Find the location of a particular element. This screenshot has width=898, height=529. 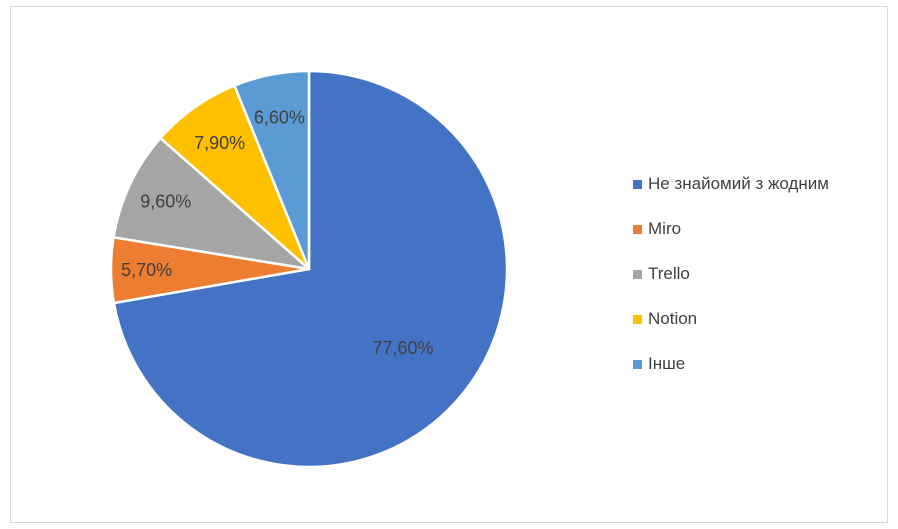

legend-item-4: Notion is located at coordinates (765, 319).